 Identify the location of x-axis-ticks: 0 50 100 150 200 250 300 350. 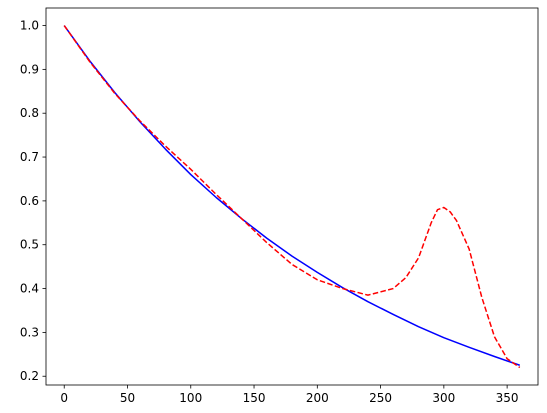
(289, 395).